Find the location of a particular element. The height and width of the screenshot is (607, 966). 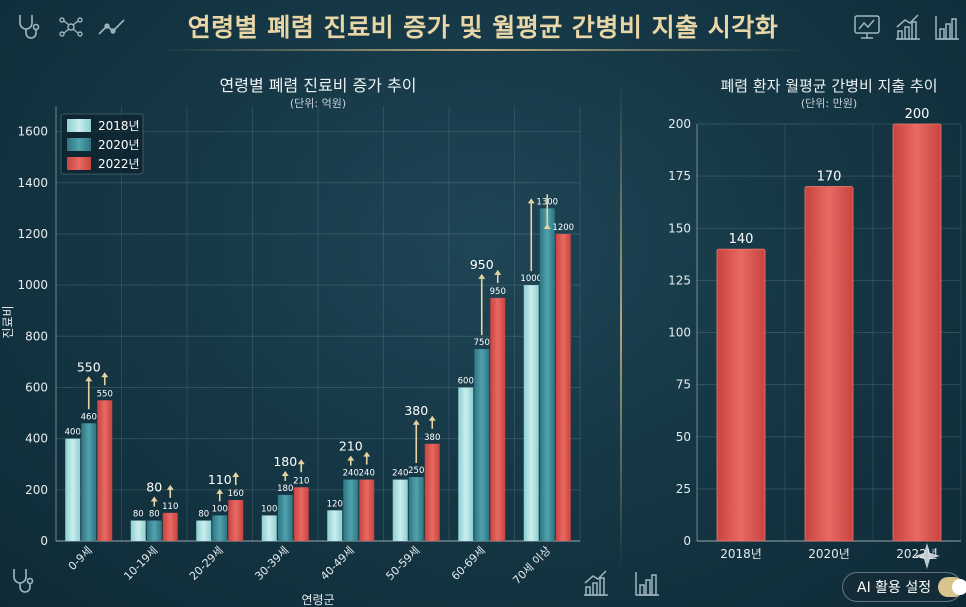

y-tick-label: 150 is located at coordinates (679, 228).